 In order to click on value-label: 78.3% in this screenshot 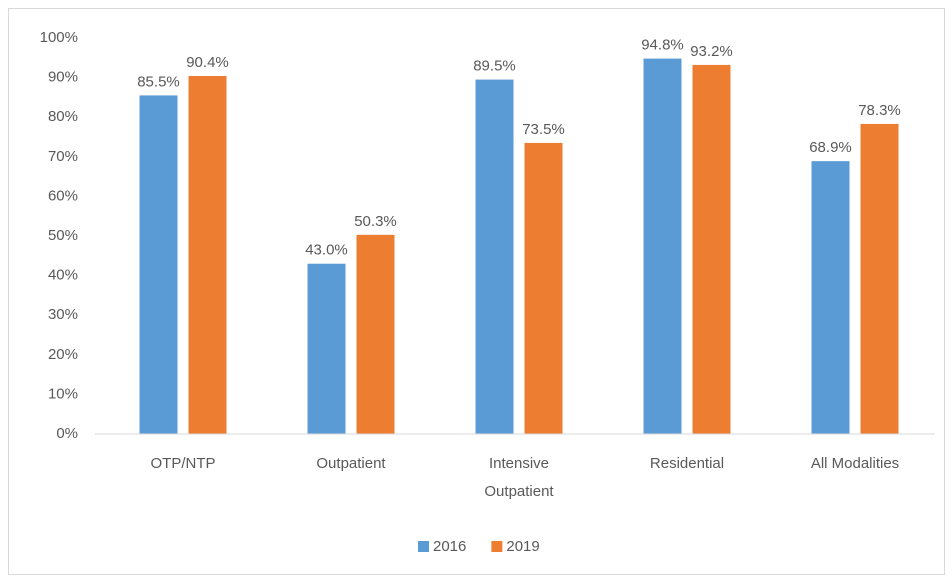, I will do `click(879, 110)`.